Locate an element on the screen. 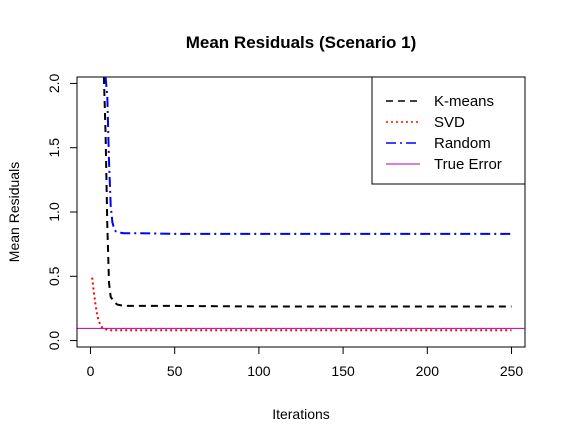  x-tick-label: 50 is located at coordinates (175, 371).